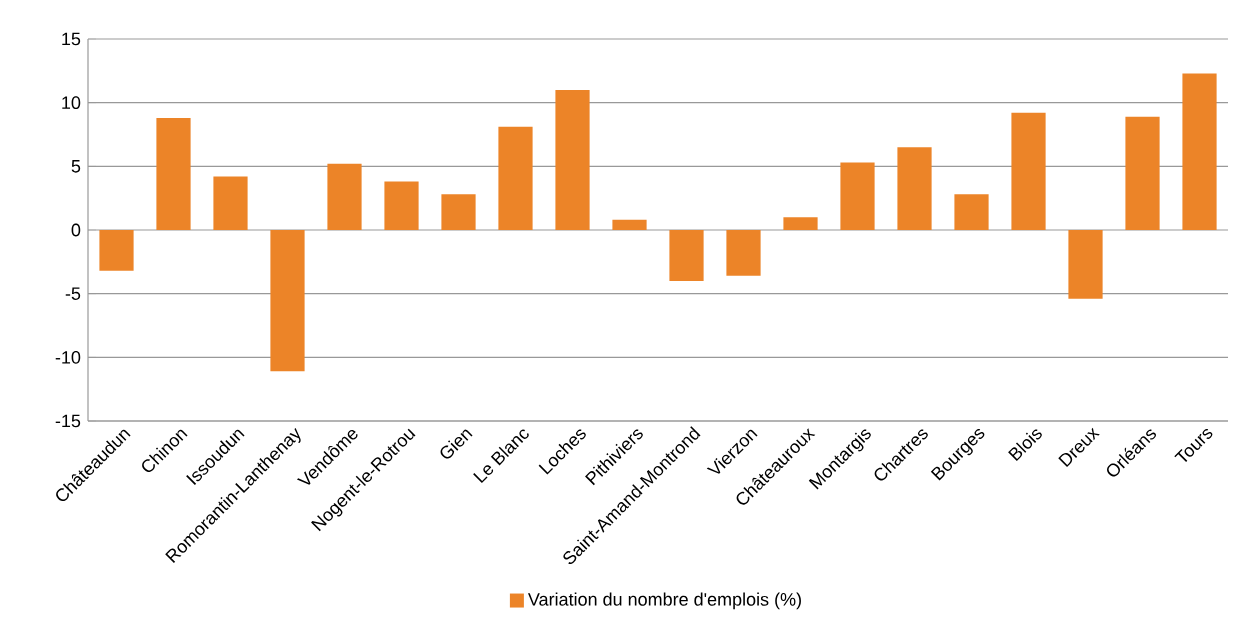 The width and height of the screenshot is (1245, 621). I want to click on y-tick-label: 10, so click(71, 103).